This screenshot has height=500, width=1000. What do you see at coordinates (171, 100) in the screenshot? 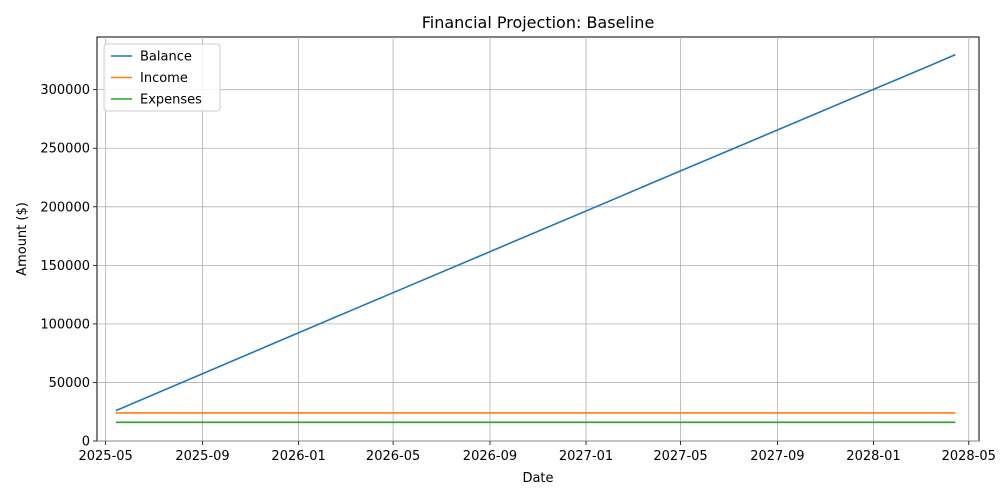
I see `legend-label-expenses: Expenses` at bounding box center [171, 100].